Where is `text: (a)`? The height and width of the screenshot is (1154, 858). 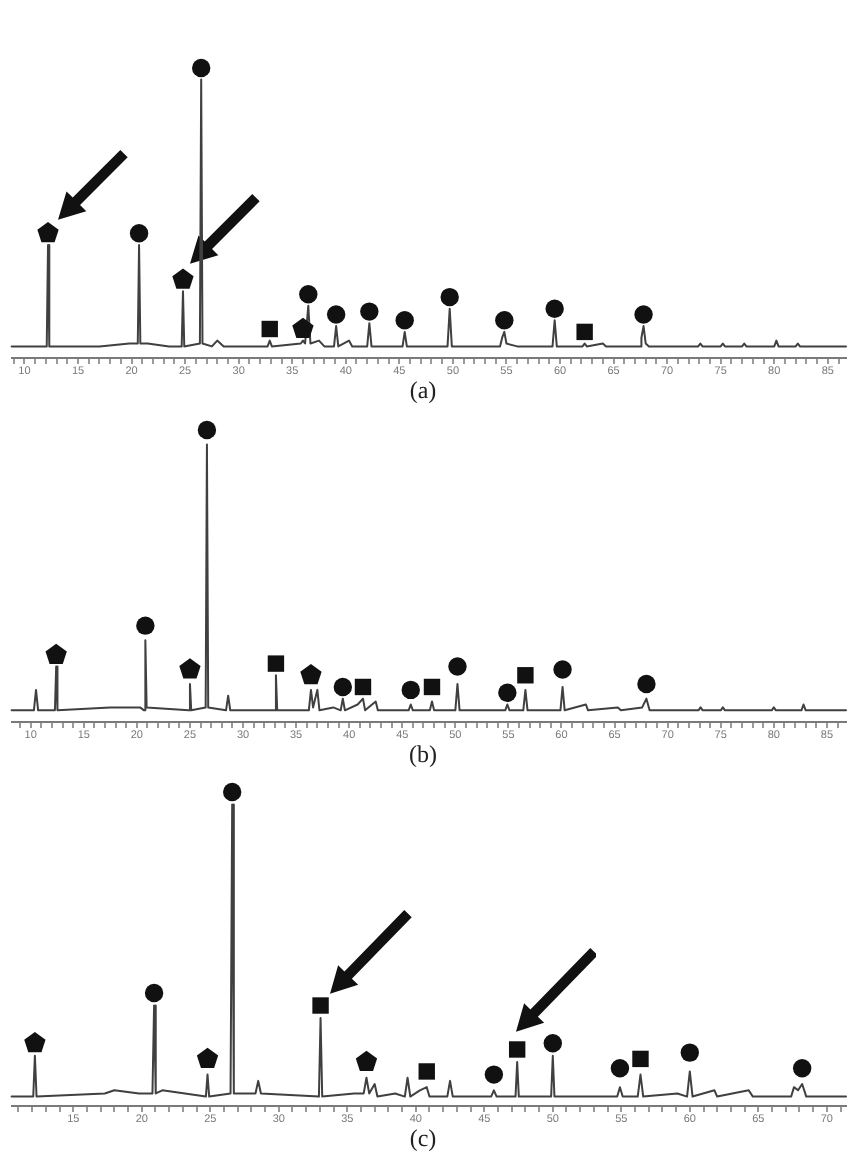 text: (a) is located at coordinates (423, 389).